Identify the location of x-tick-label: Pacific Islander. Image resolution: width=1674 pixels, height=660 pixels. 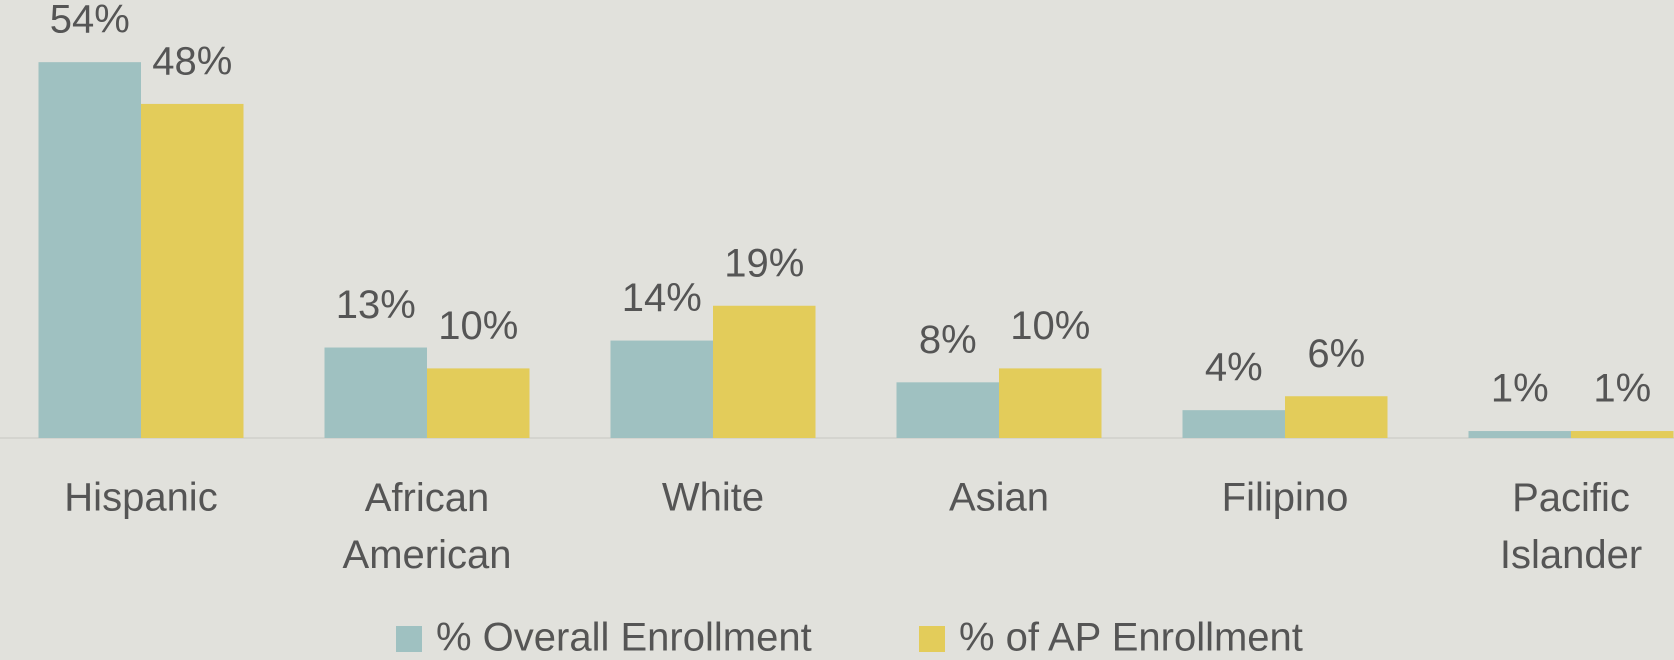
(1571, 526).